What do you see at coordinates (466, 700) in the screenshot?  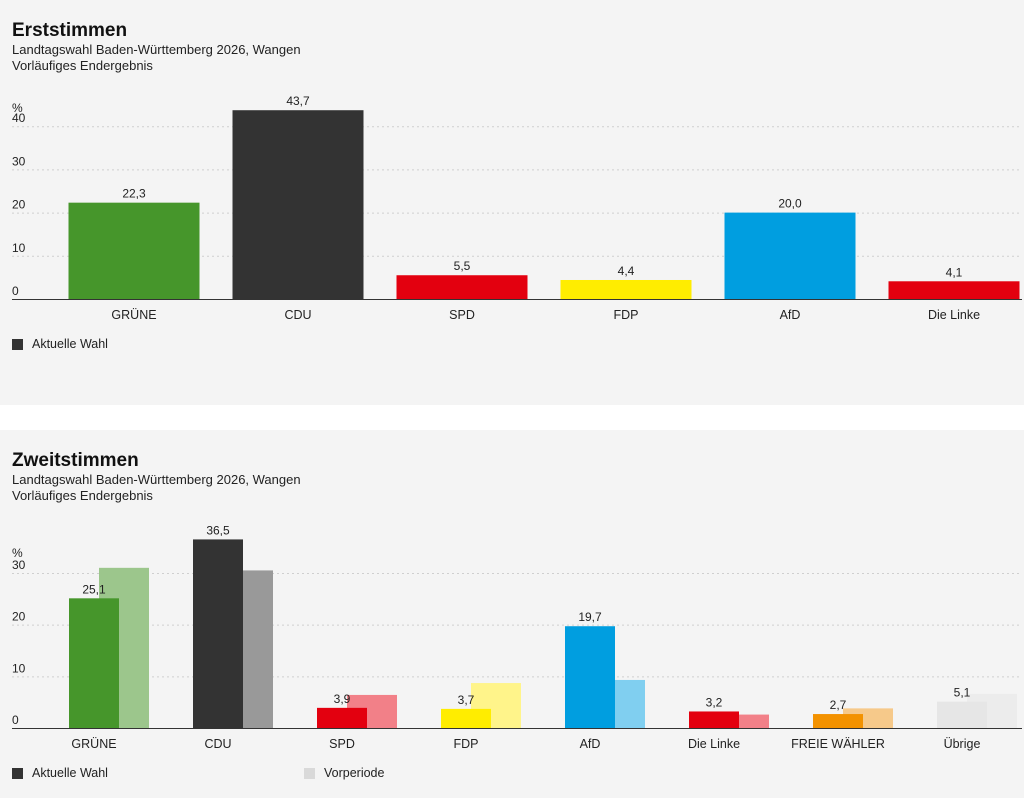 I see `data-label-fdp: 3,7` at bounding box center [466, 700].